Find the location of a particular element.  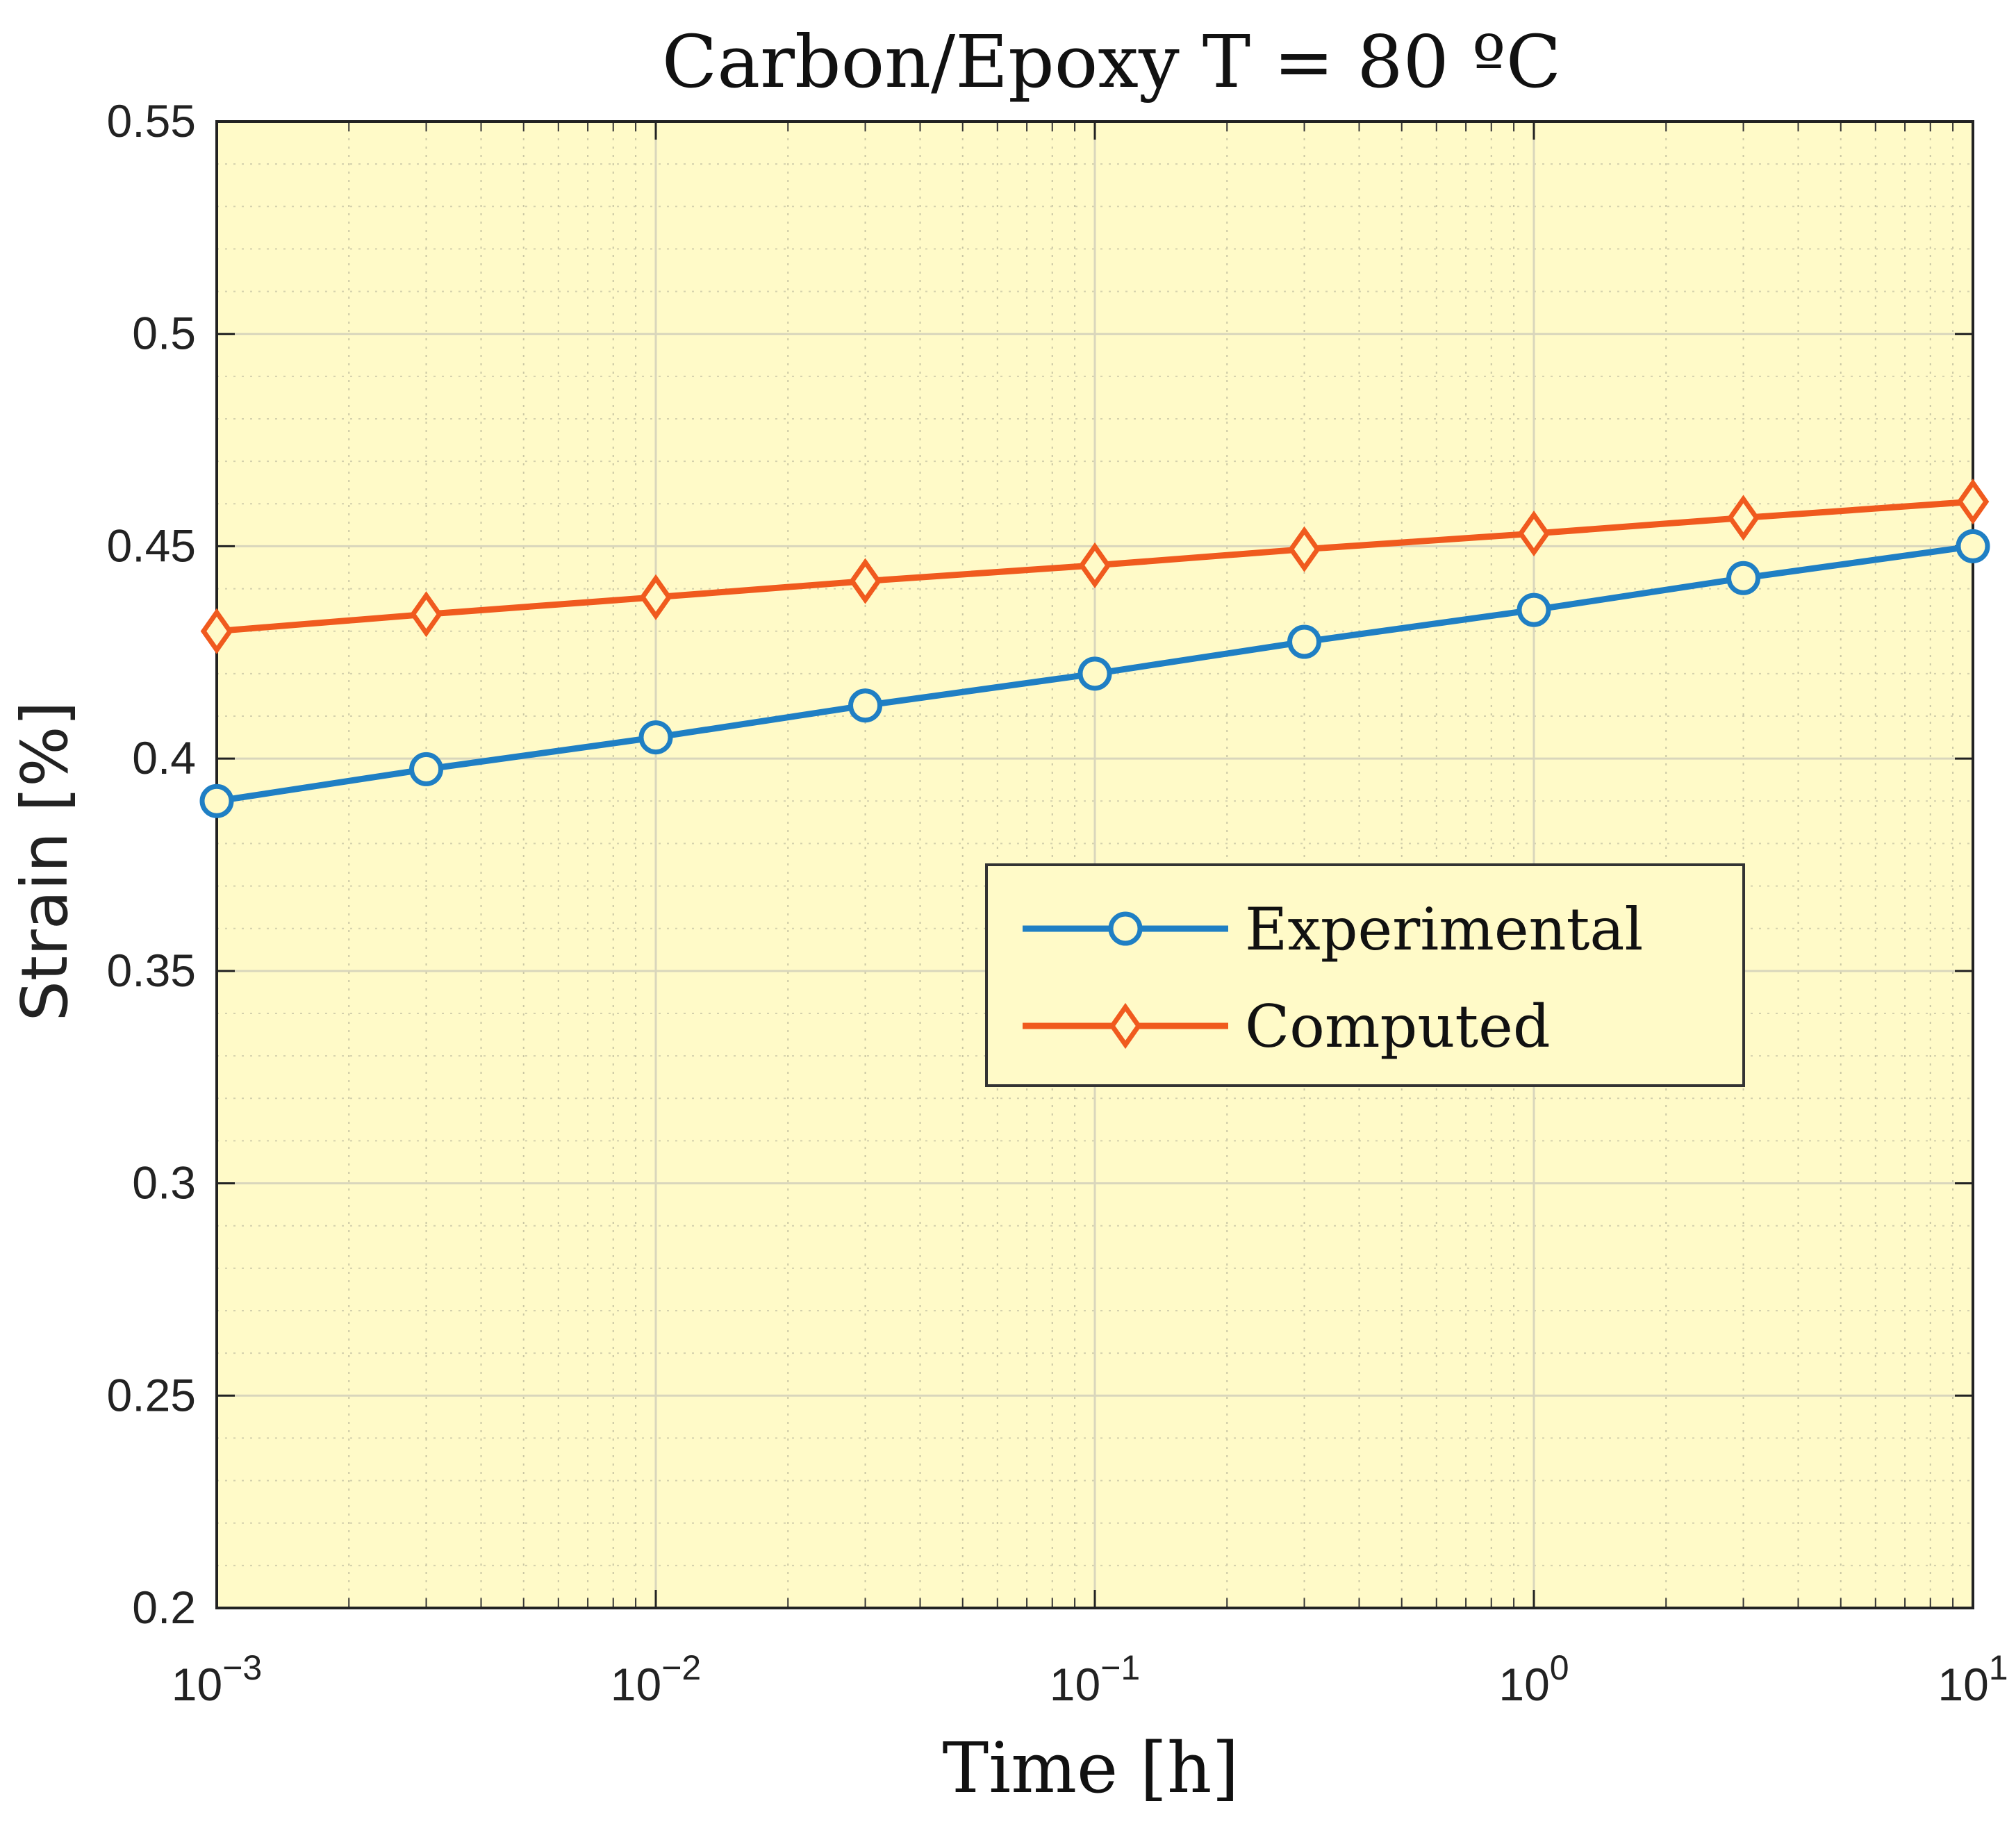

chart-title: Carbon/Epoxy T = 80 ºC is located at coordinates (1112, 61).